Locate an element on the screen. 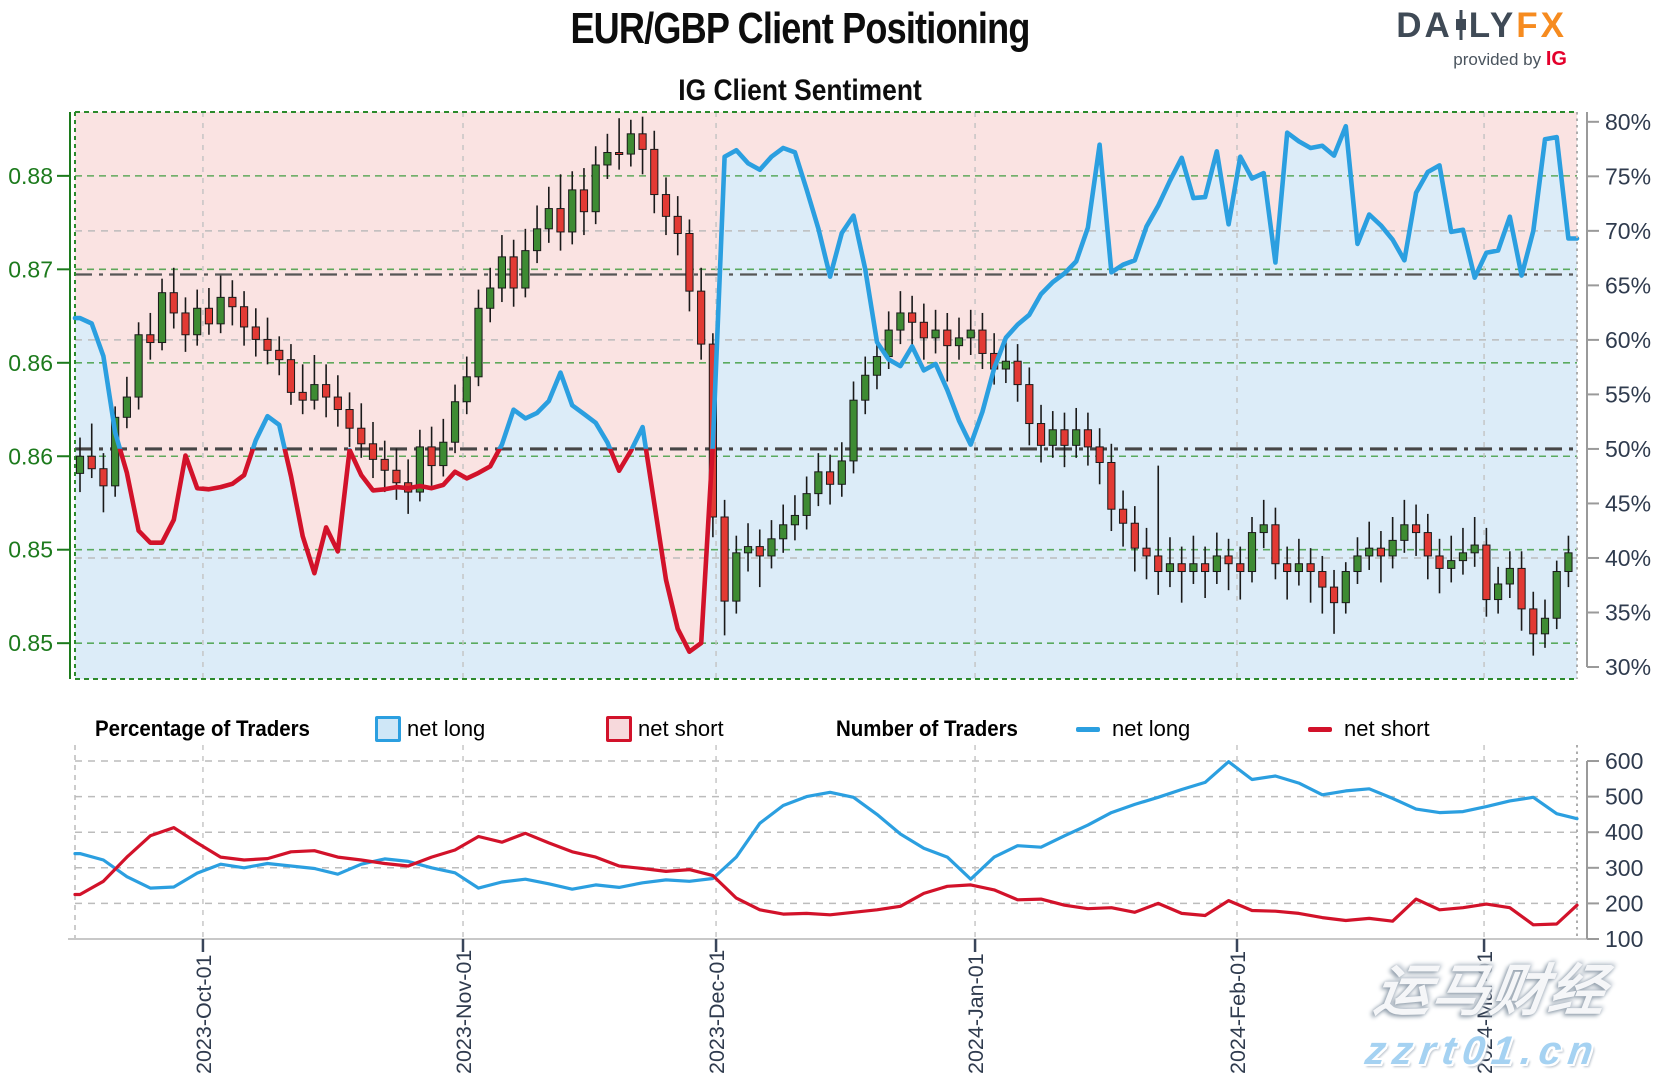 This screenshot has width=1667, height=1082. net-short-count-line is located at coordinates (826, 876).